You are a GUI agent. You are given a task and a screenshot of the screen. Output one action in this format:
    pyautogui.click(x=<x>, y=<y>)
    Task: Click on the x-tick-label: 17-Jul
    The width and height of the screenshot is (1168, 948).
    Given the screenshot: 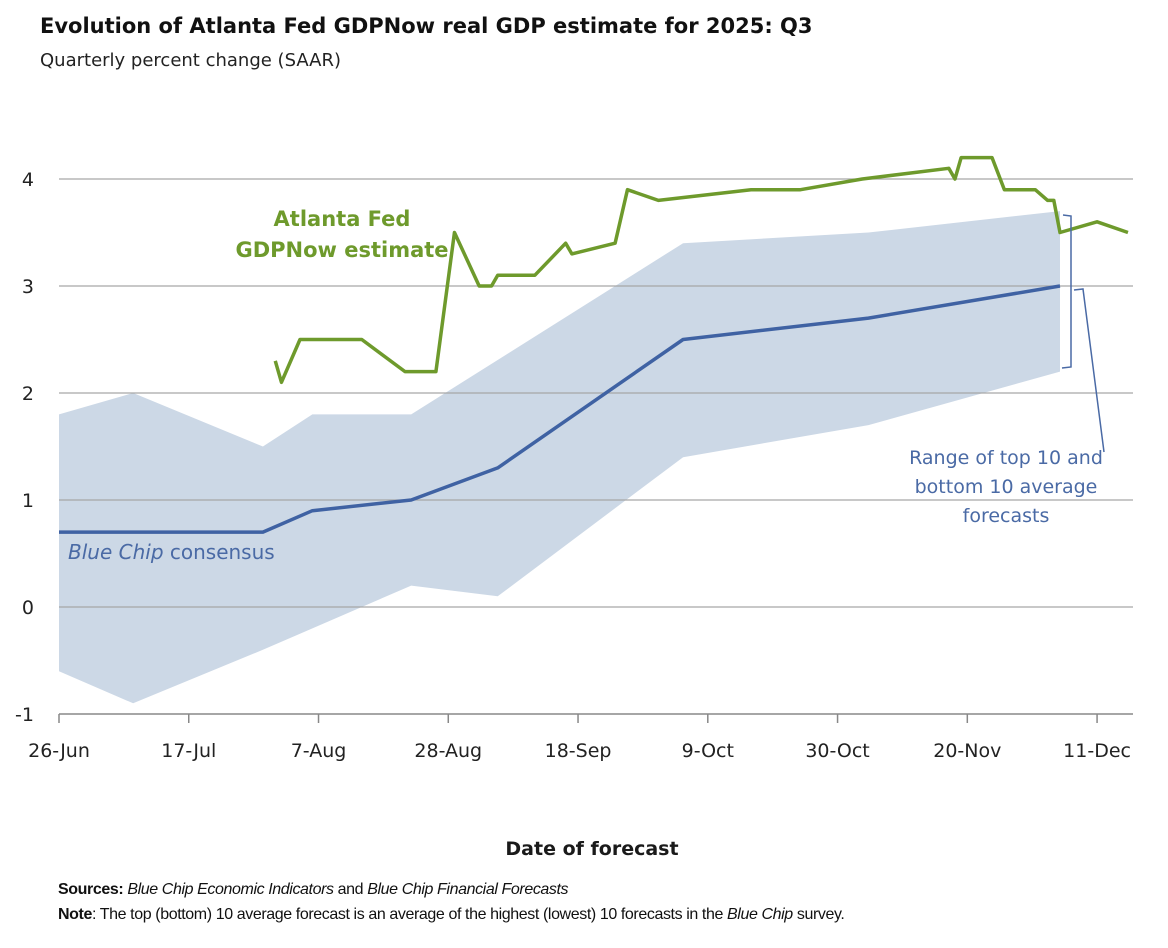 What is the action you would take?
    pyautogui.click(x=188, y=751)
    